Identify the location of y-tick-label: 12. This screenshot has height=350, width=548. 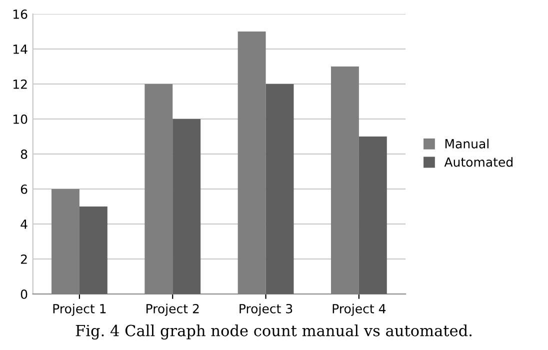
(20, 84).